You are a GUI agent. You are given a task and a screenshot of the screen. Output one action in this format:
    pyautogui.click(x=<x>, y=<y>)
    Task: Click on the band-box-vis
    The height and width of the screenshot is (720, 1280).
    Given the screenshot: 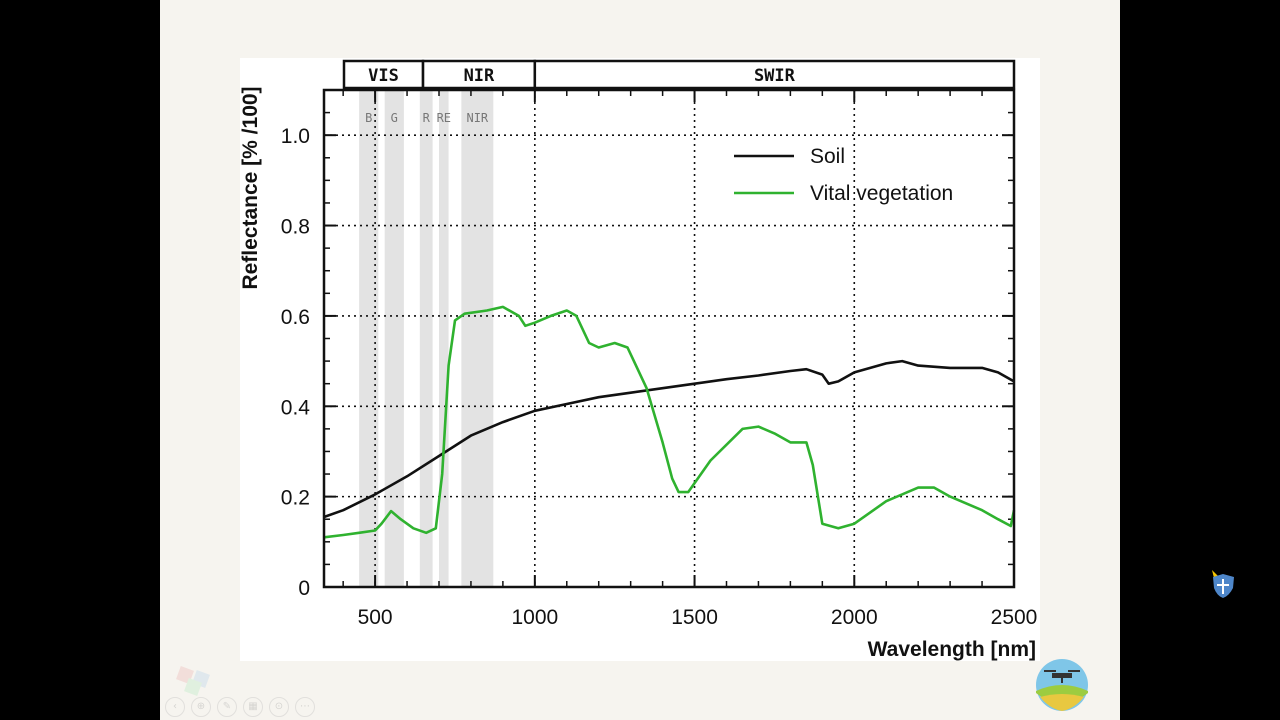 What is the action you would take?
    pyautogui.click(x=383, y=74)
    